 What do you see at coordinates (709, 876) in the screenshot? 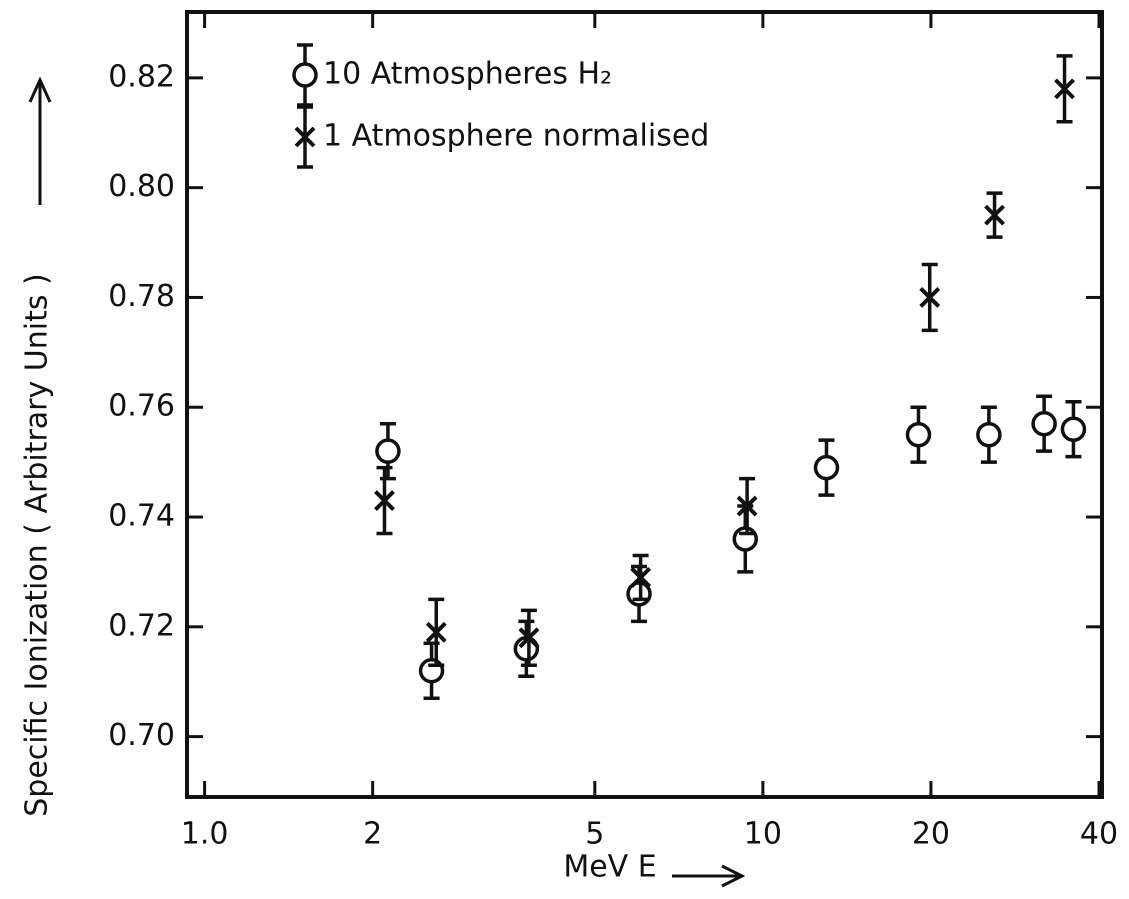
I see `x-arrow` at bounding box center [709, 876].